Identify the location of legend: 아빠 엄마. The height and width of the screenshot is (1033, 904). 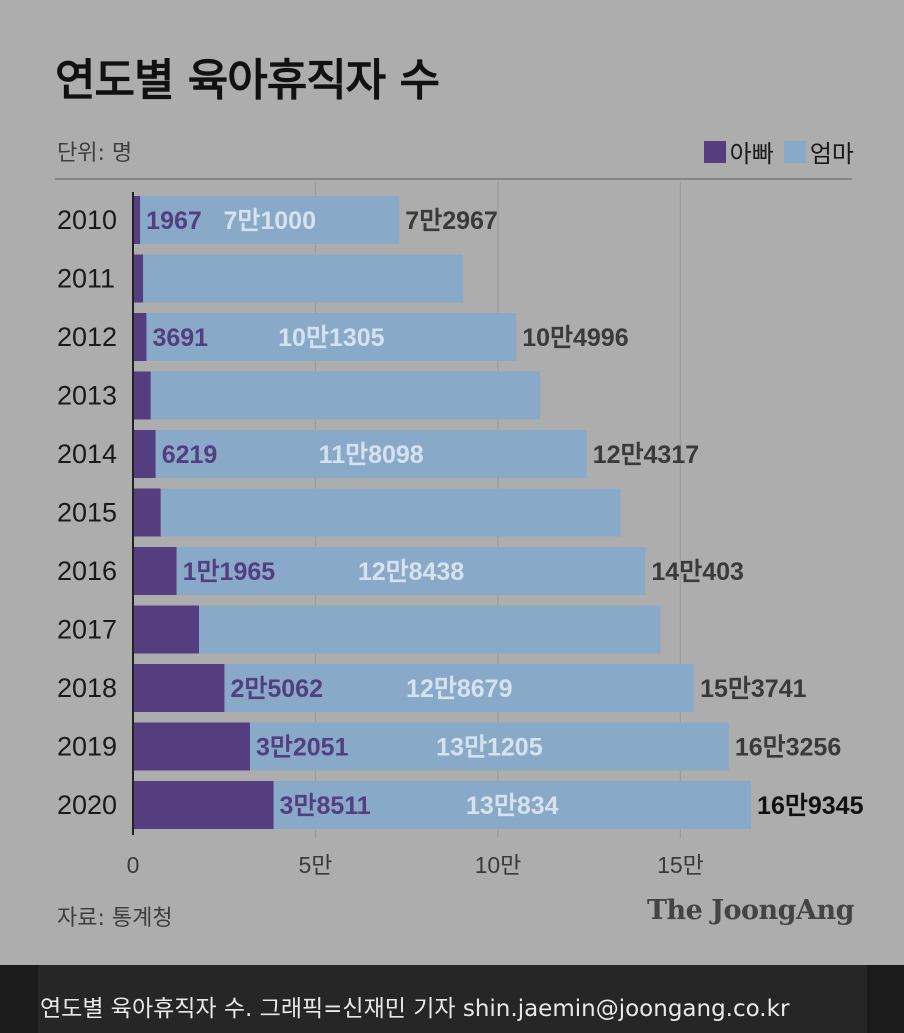
(778, 151).